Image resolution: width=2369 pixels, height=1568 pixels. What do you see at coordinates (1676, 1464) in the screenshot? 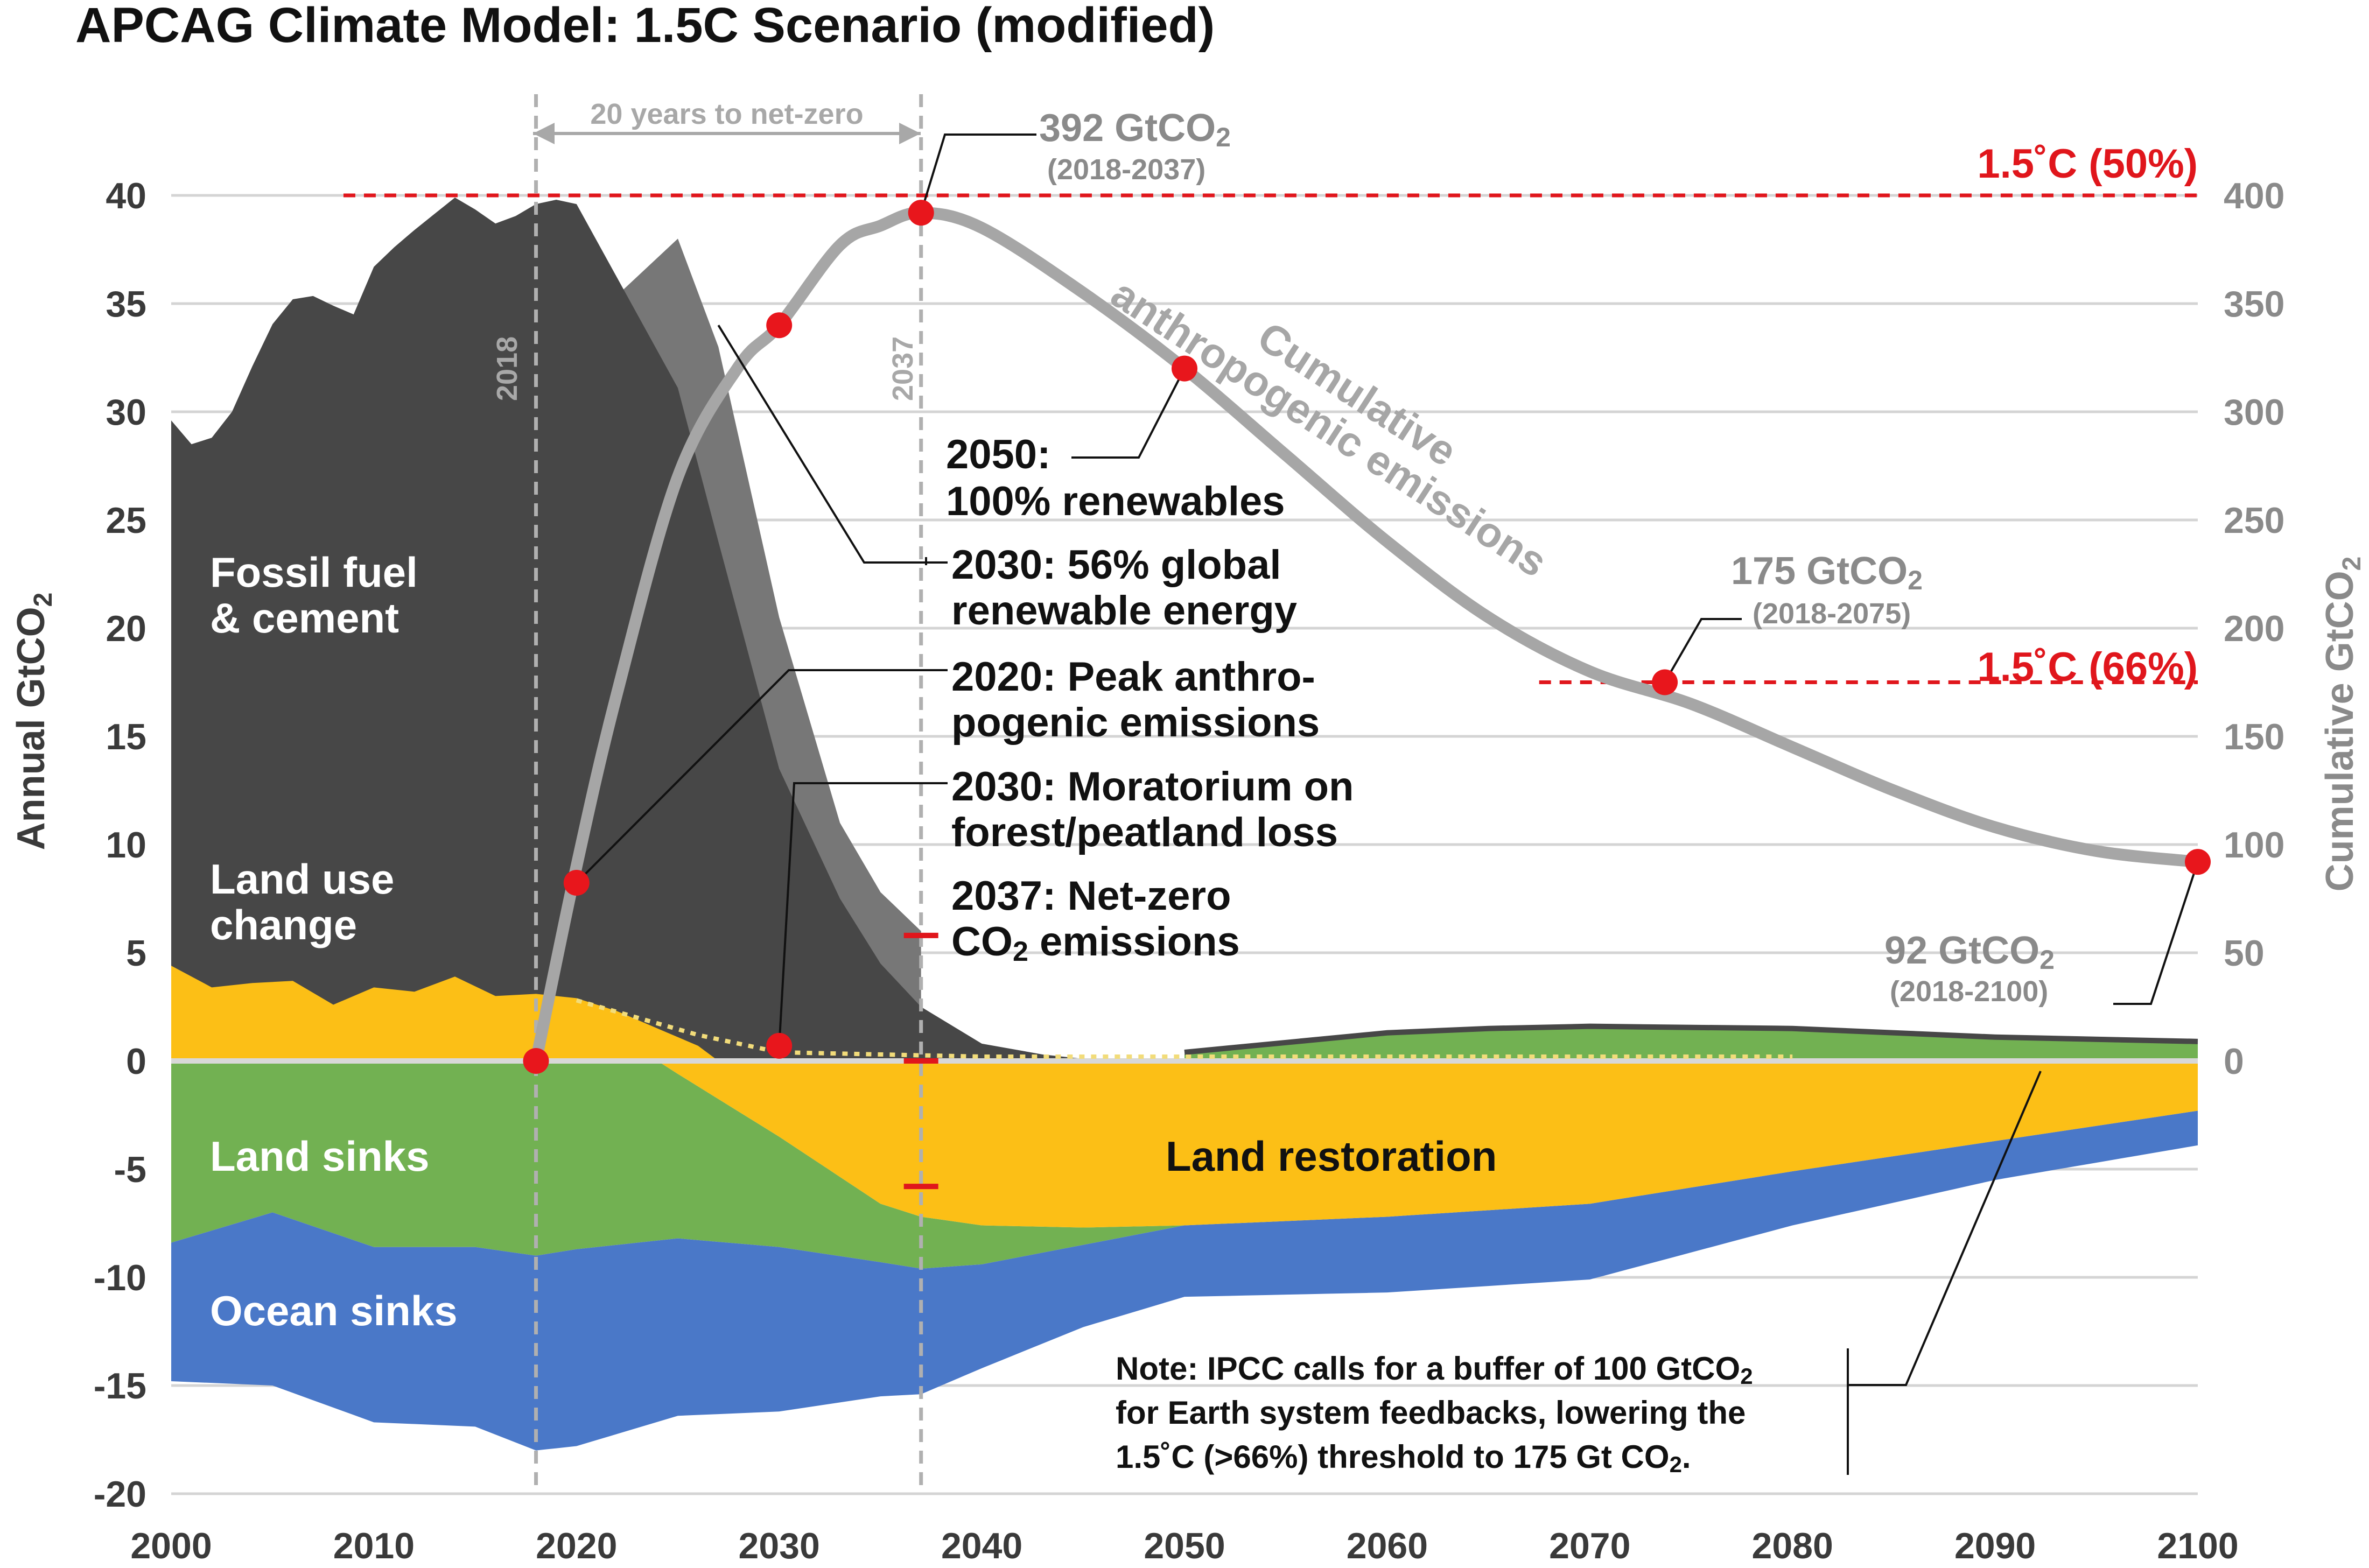
I see `note-line3-sub: 2` at bounding box center [1676, 1464].